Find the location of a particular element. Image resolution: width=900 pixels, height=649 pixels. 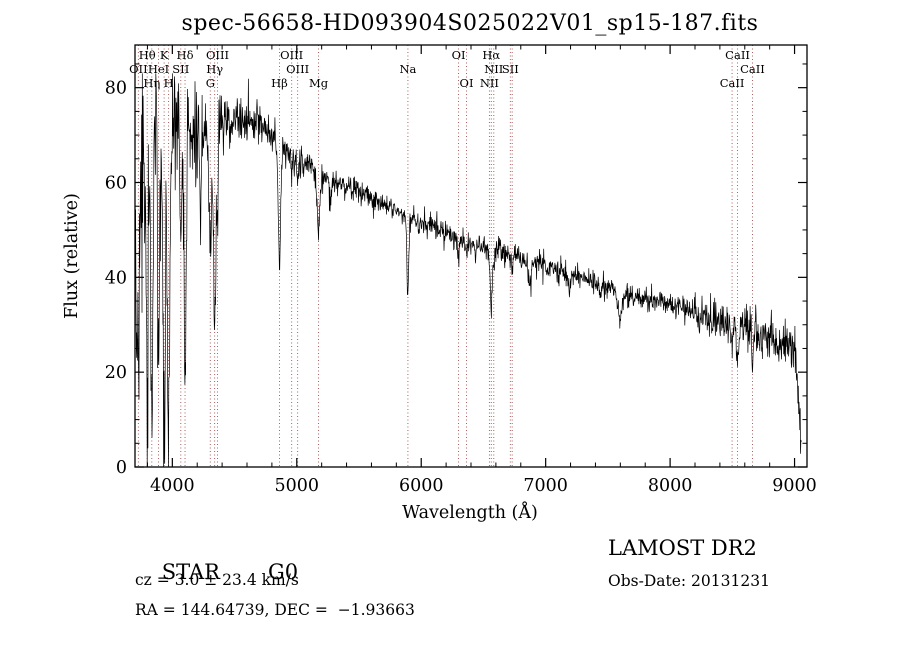

spectral-marker-label: Hβ is located at coordinates (279, 83).